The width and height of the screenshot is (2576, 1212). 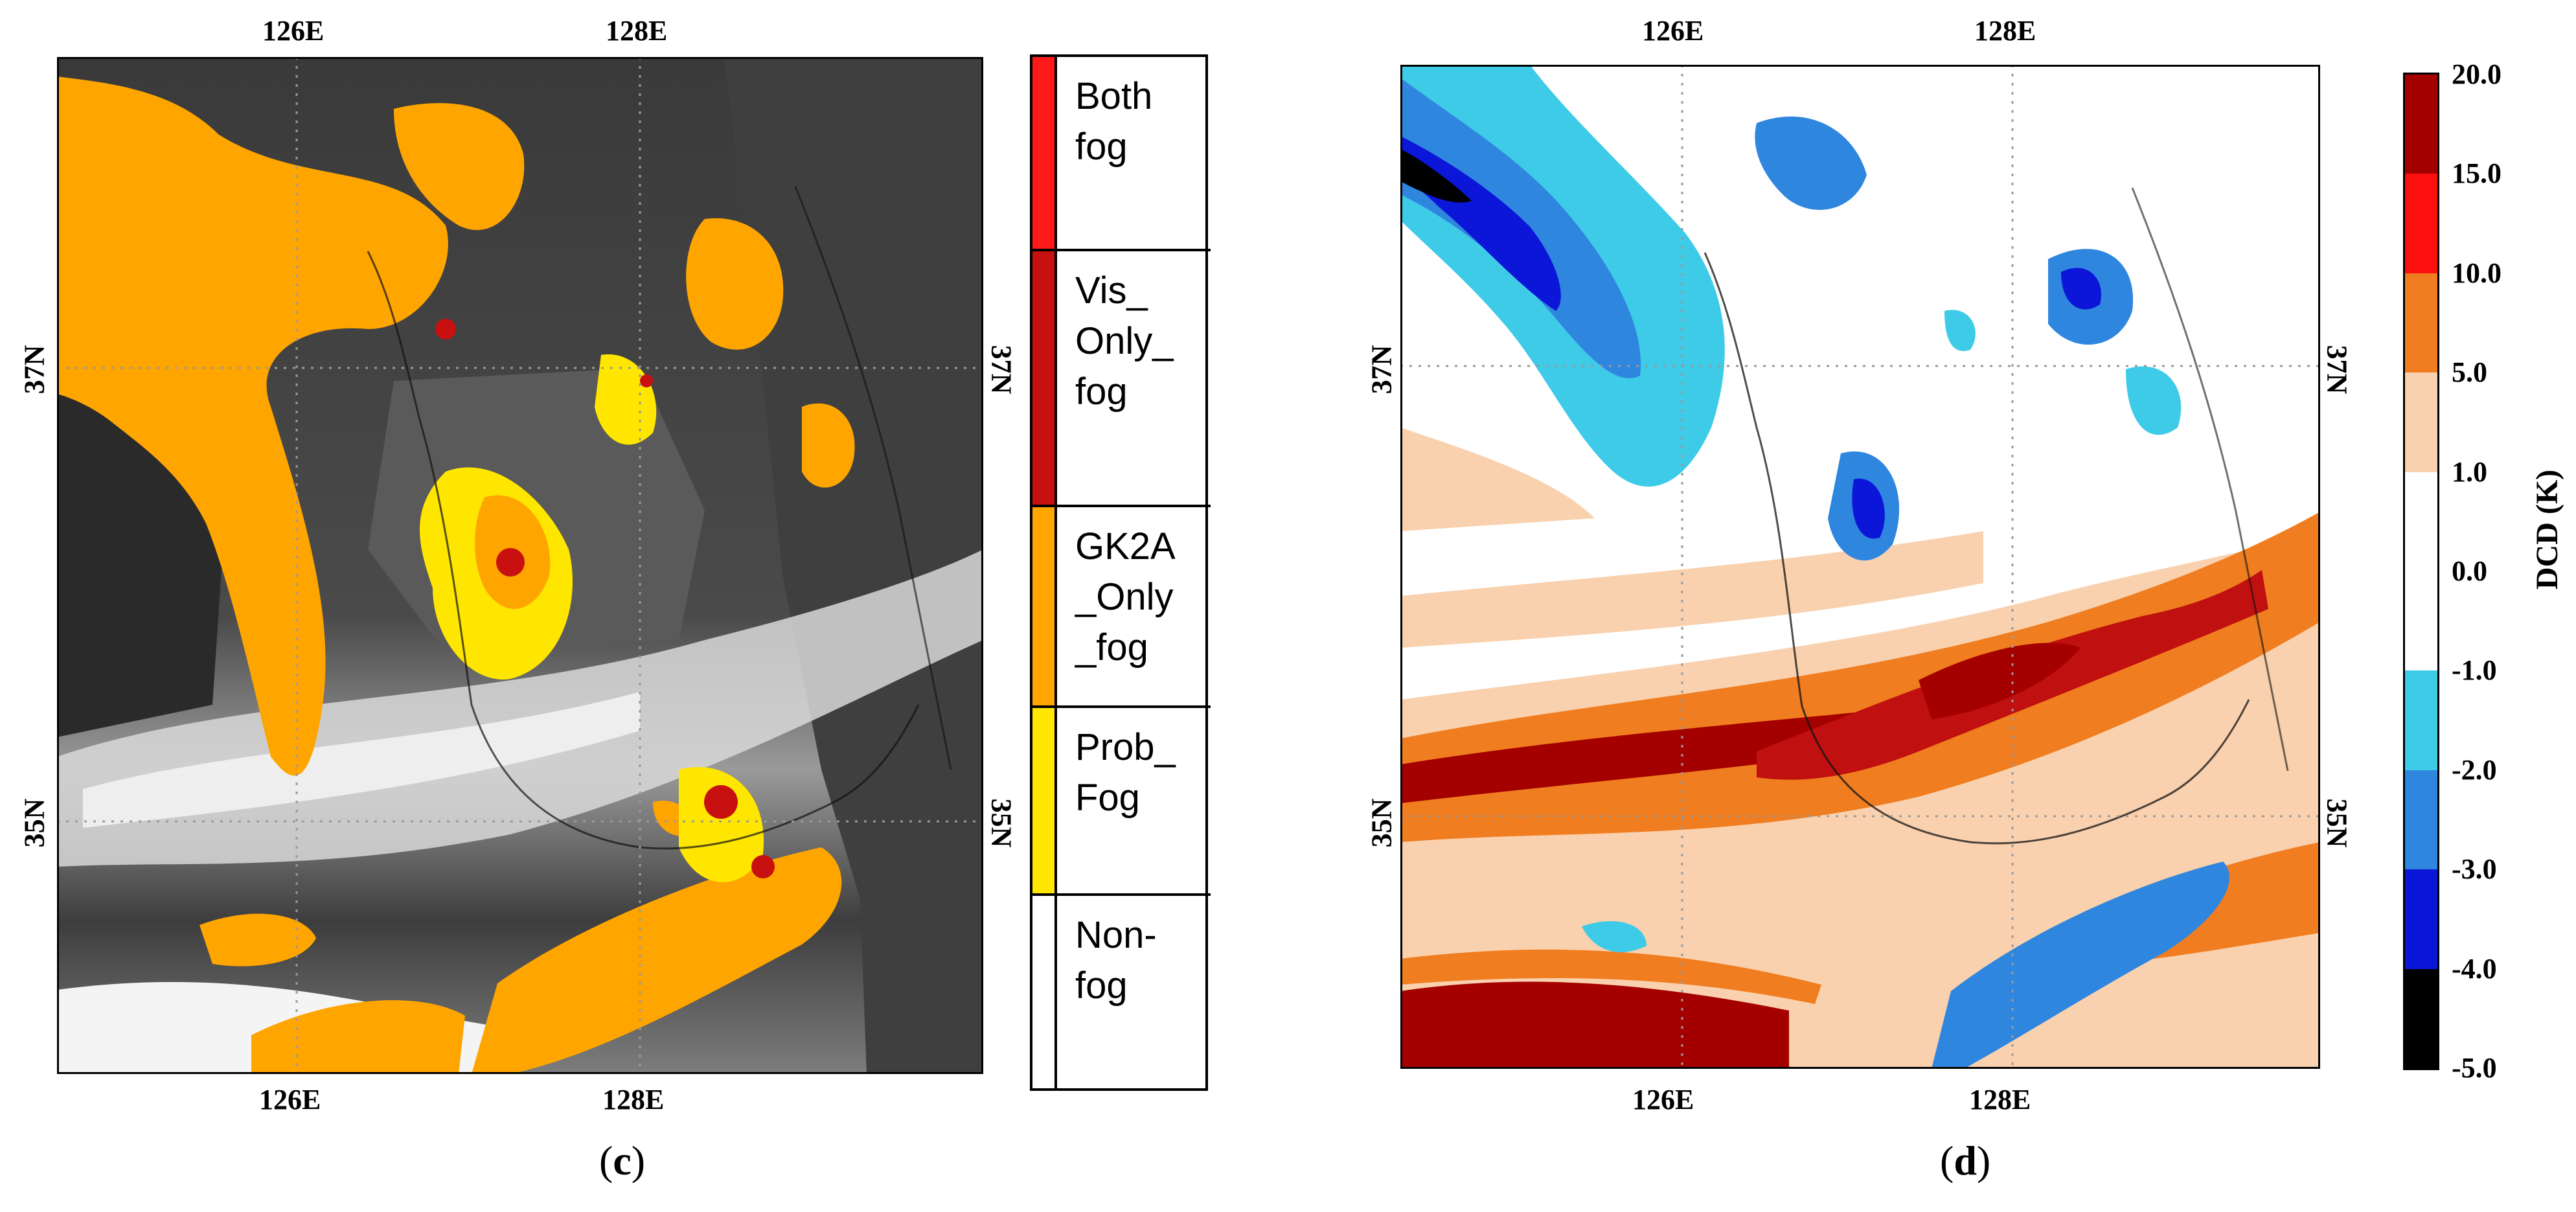 I want to click on colorbar-segments, so click(x=2421, y=571).